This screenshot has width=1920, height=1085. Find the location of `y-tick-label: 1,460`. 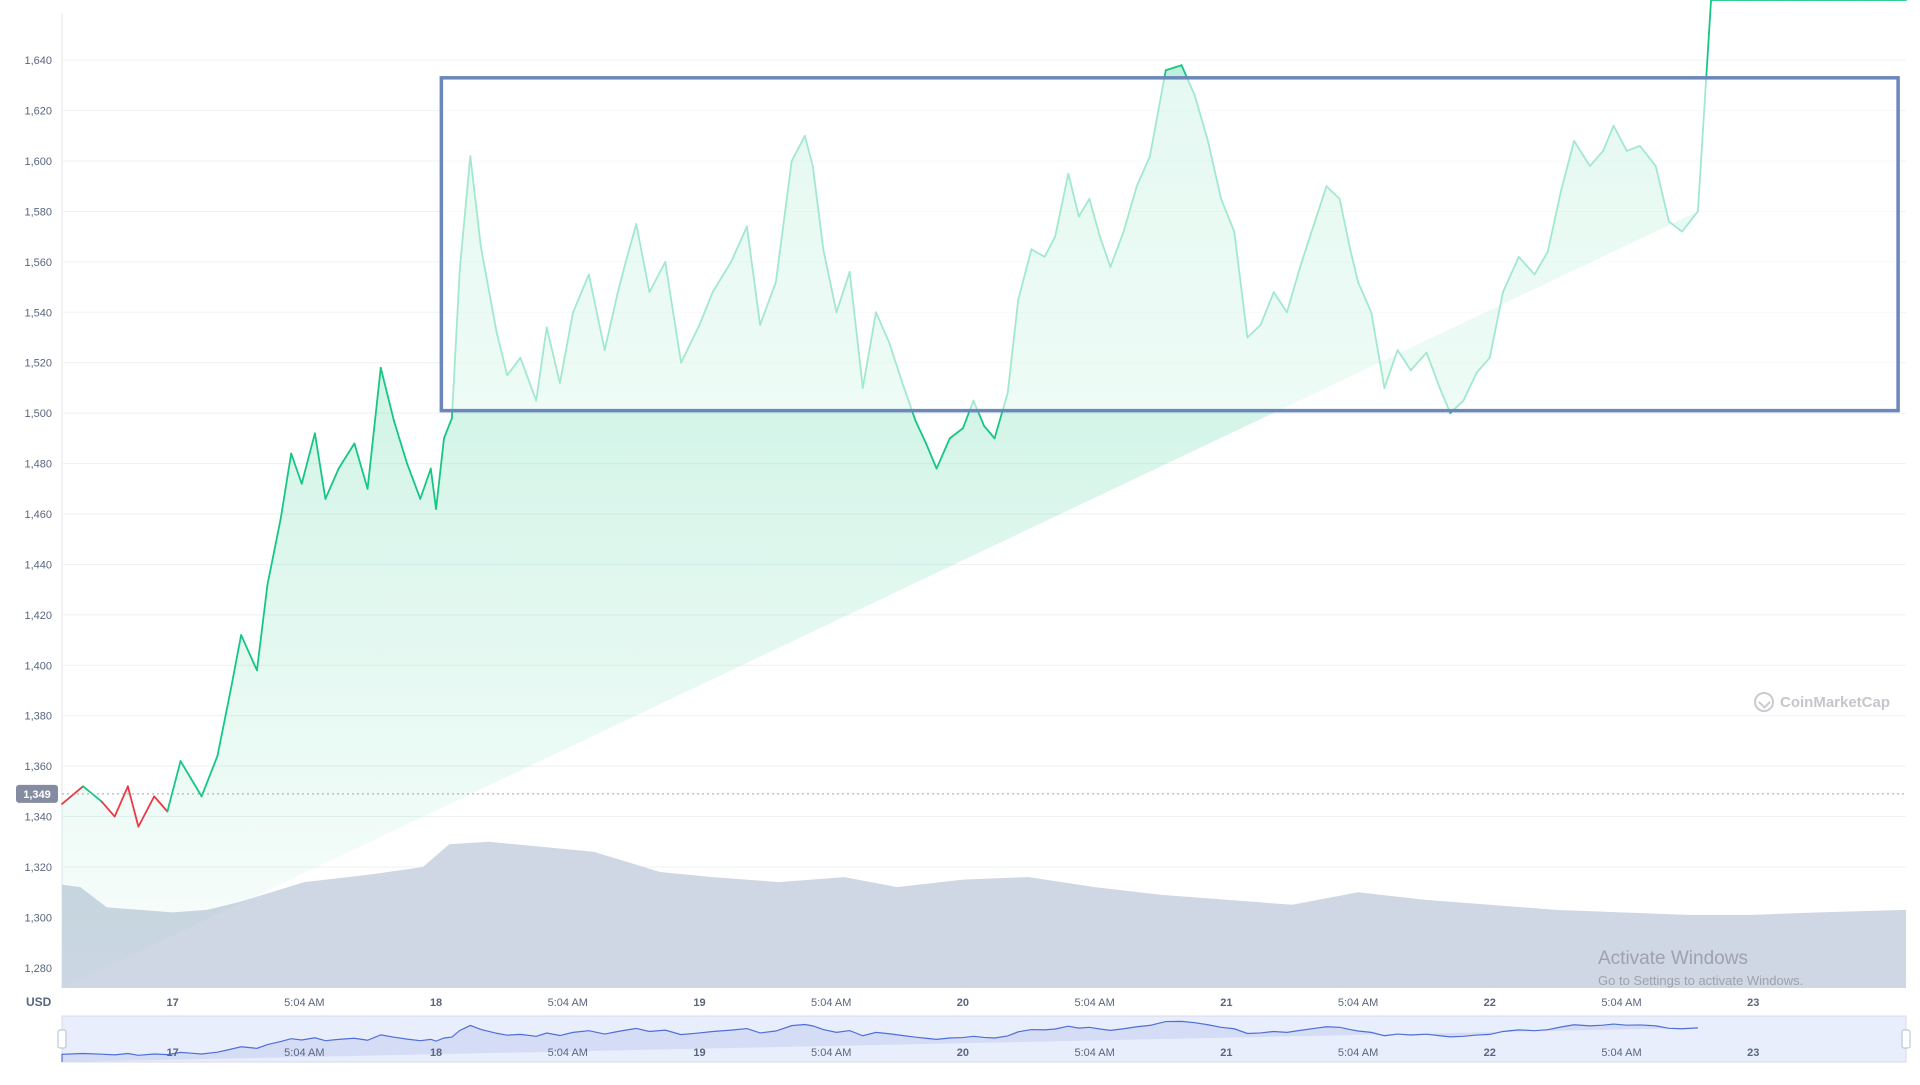

y-tick-label: 1,460 is located at coordinates (38, 515).